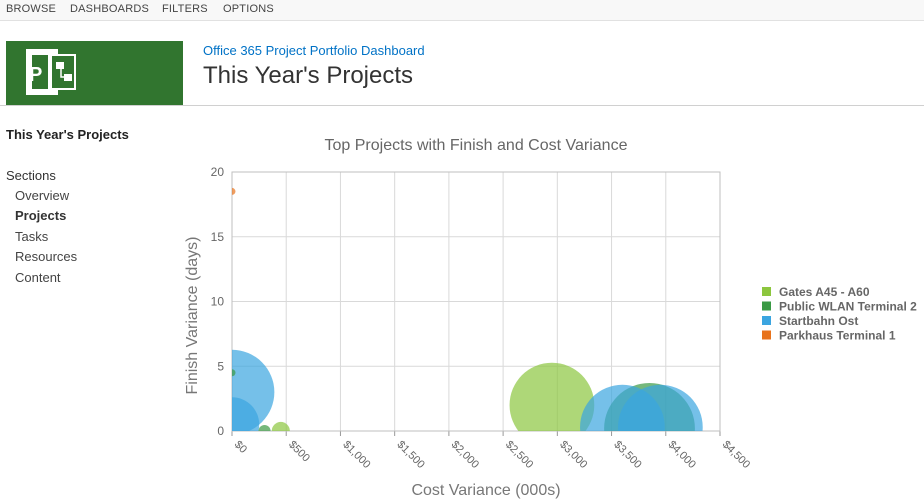 This screenshot has height=500, width=924. Describe the element at coordinates (818, 321) in the screenshot. I see `legend-label: Startbahn Ost` at that location.